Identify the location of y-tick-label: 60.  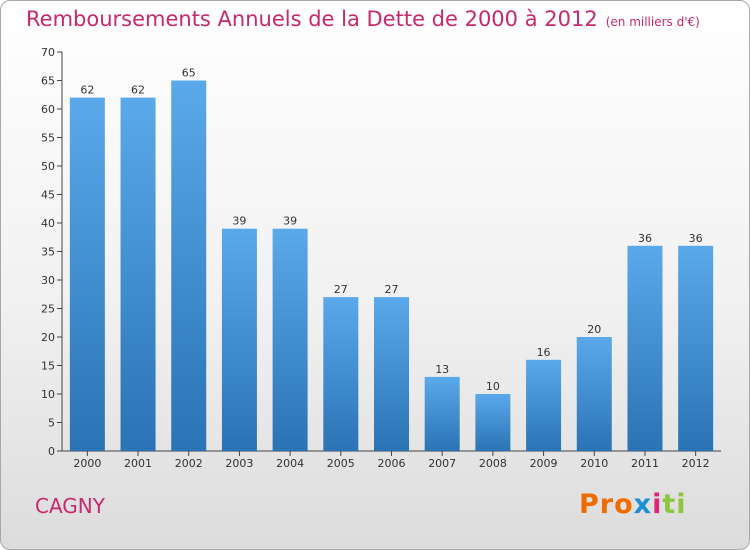
(48, 109).